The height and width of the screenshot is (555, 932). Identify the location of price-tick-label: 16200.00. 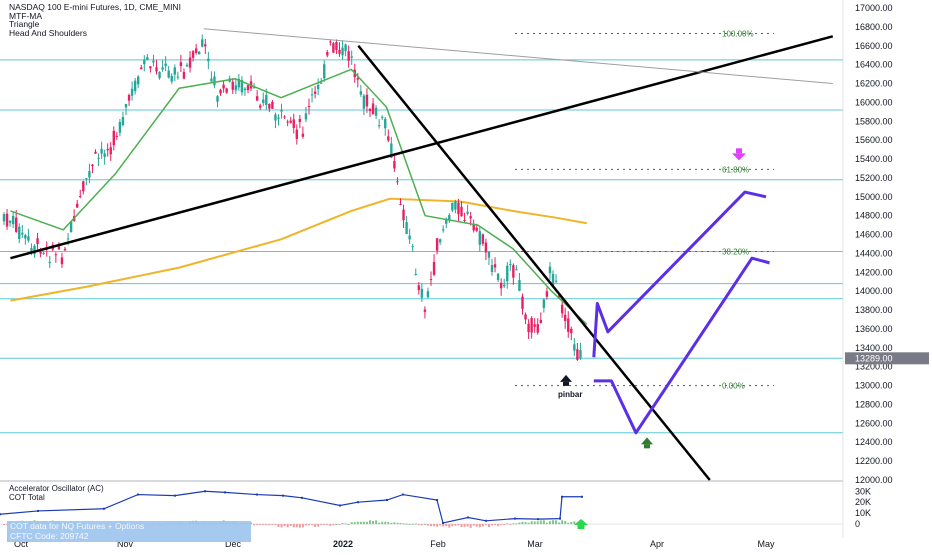
(874, 84).